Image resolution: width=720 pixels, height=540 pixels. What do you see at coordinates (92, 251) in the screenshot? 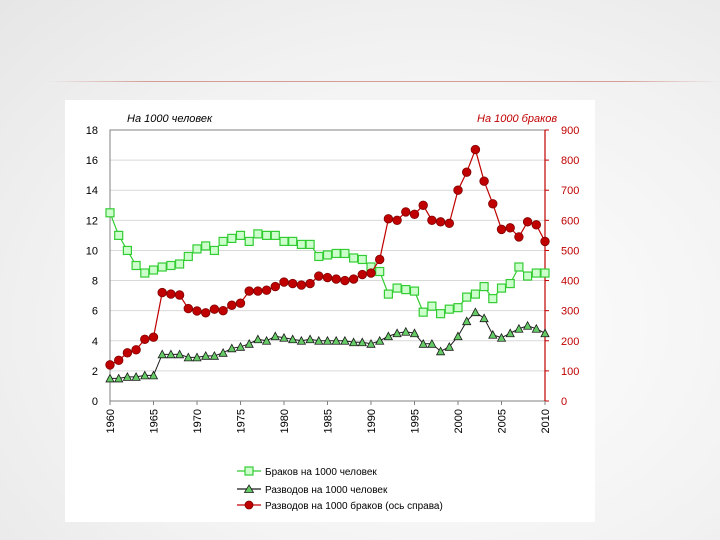
I see `left-tick-label: 10` at bounding box center [92, 251].